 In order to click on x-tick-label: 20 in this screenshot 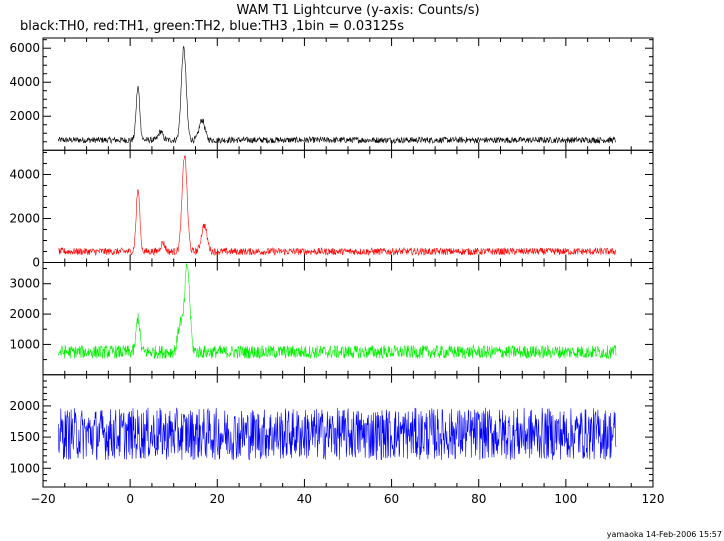, I will do `click(217, 499)`.